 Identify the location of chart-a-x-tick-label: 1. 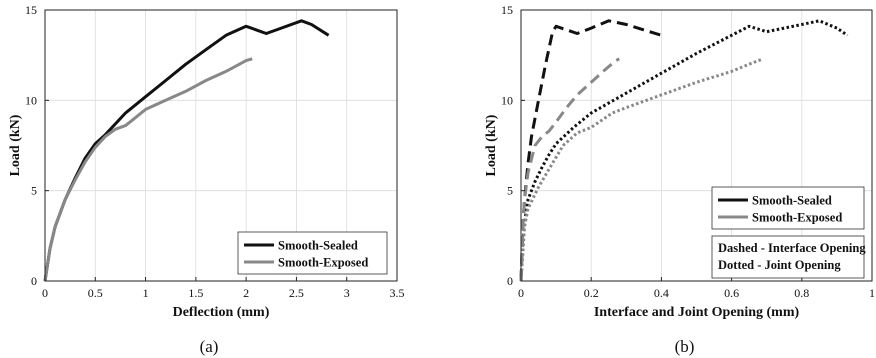
(146, 293).